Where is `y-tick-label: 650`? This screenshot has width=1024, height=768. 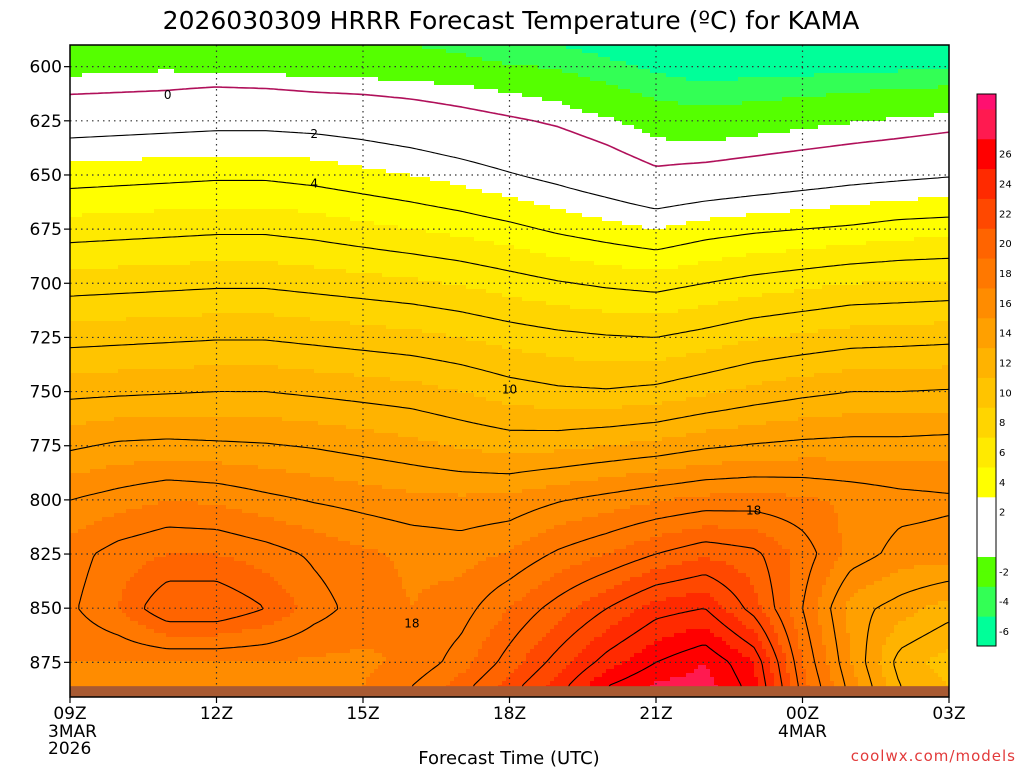
y-tick-label: 650 is located at coordinates (46, 176).